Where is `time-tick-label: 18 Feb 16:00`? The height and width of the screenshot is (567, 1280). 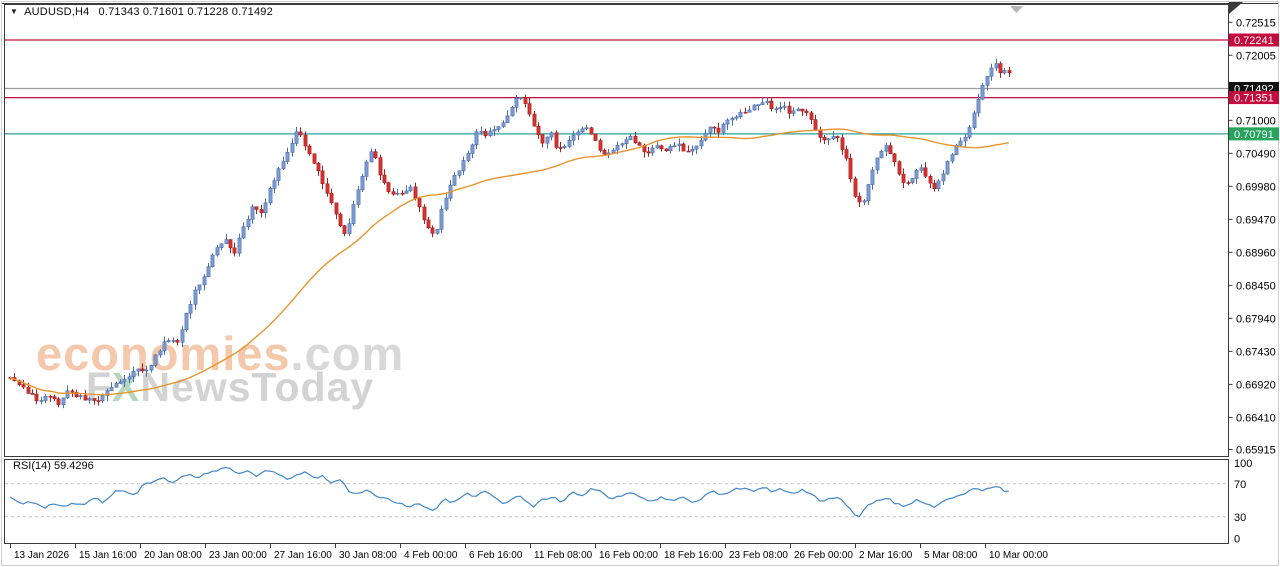 time-tick-label: 18 Feb 16:00 is located at coordinates (693, 555).